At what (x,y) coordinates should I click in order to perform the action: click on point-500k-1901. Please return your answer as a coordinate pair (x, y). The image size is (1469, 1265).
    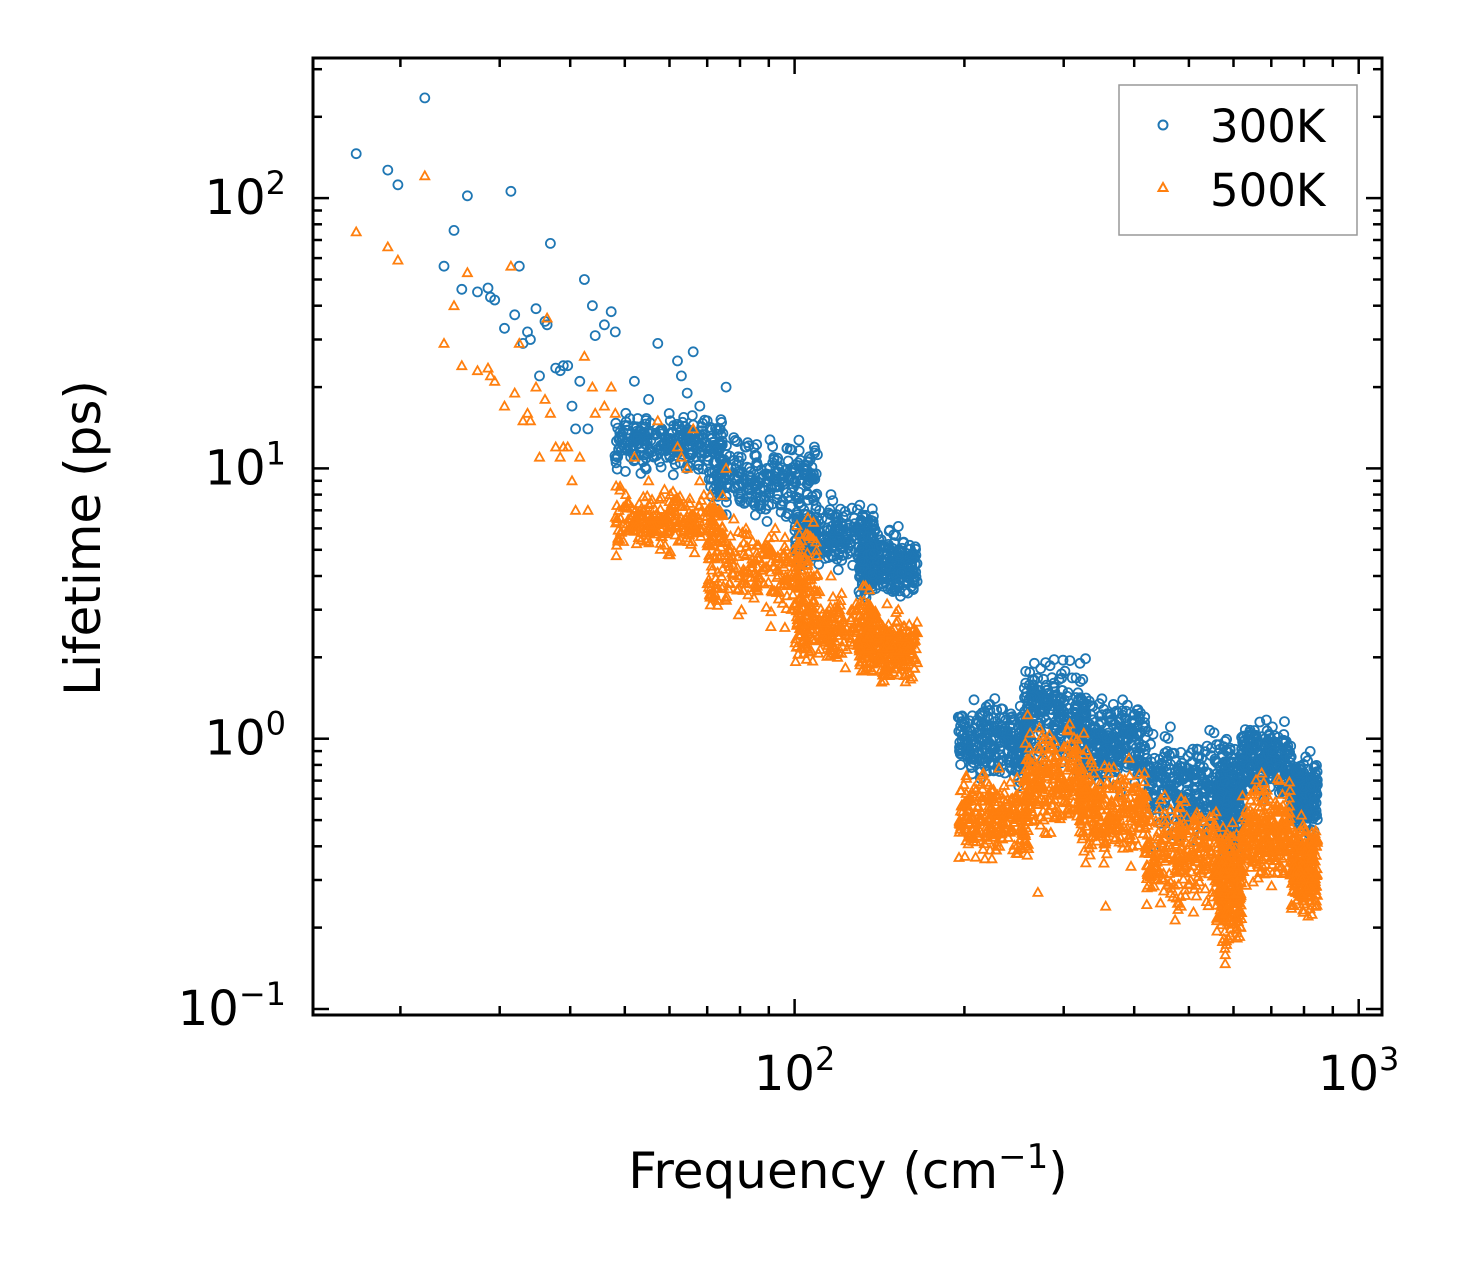
    Looking at the image, I should click on (1175, 919).